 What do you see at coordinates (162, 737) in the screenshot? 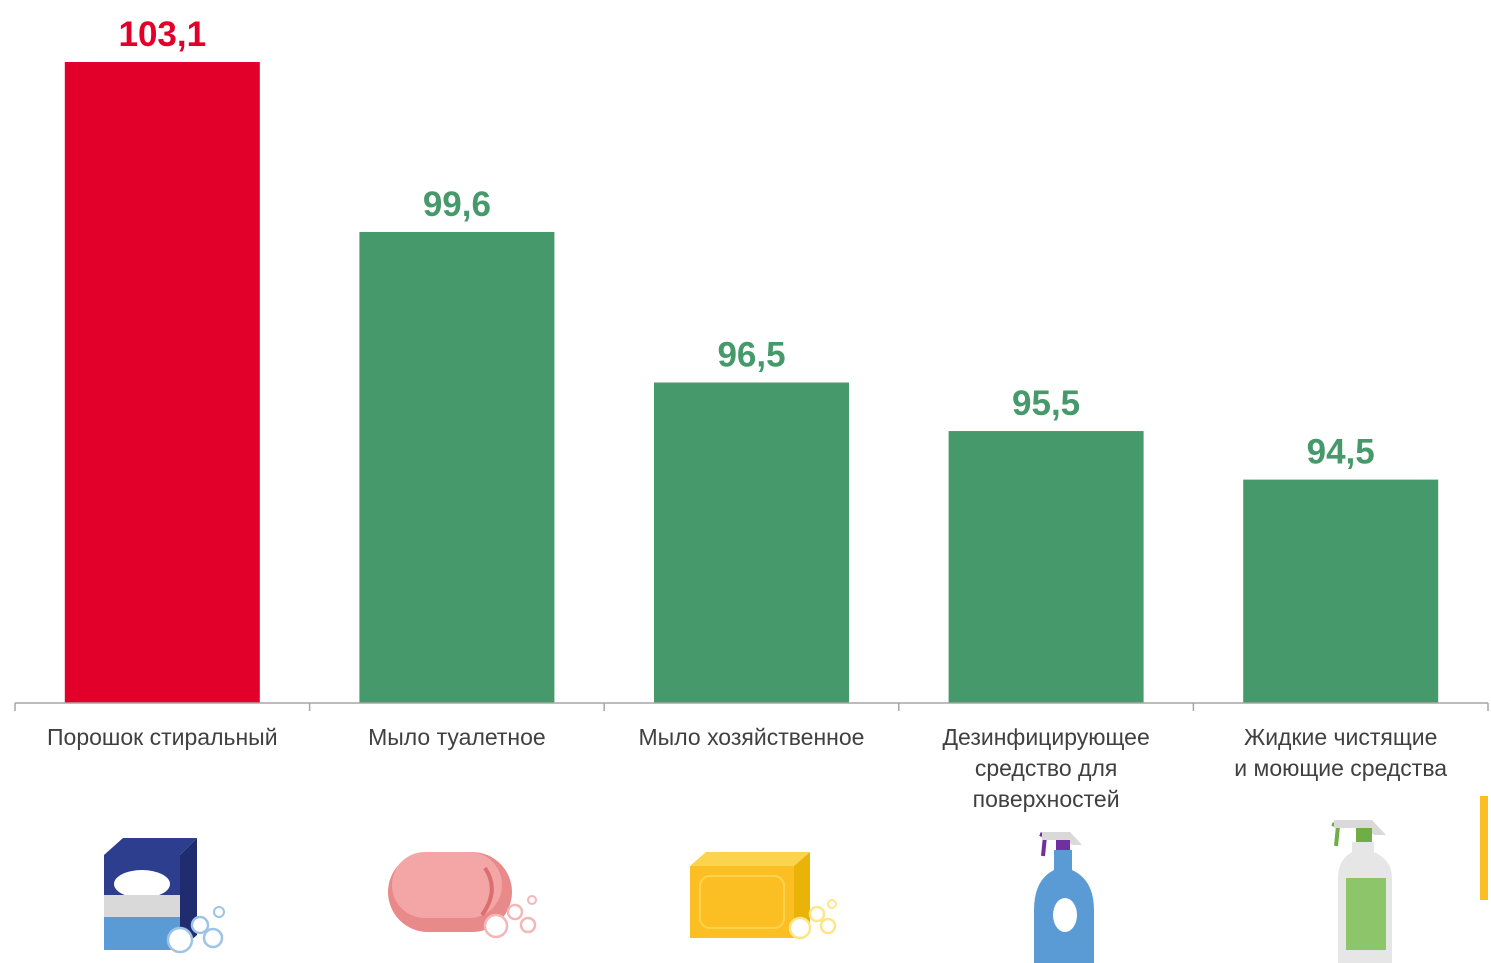
I see `category-label: Порошок стиральный` at bounding box center [162, 737].